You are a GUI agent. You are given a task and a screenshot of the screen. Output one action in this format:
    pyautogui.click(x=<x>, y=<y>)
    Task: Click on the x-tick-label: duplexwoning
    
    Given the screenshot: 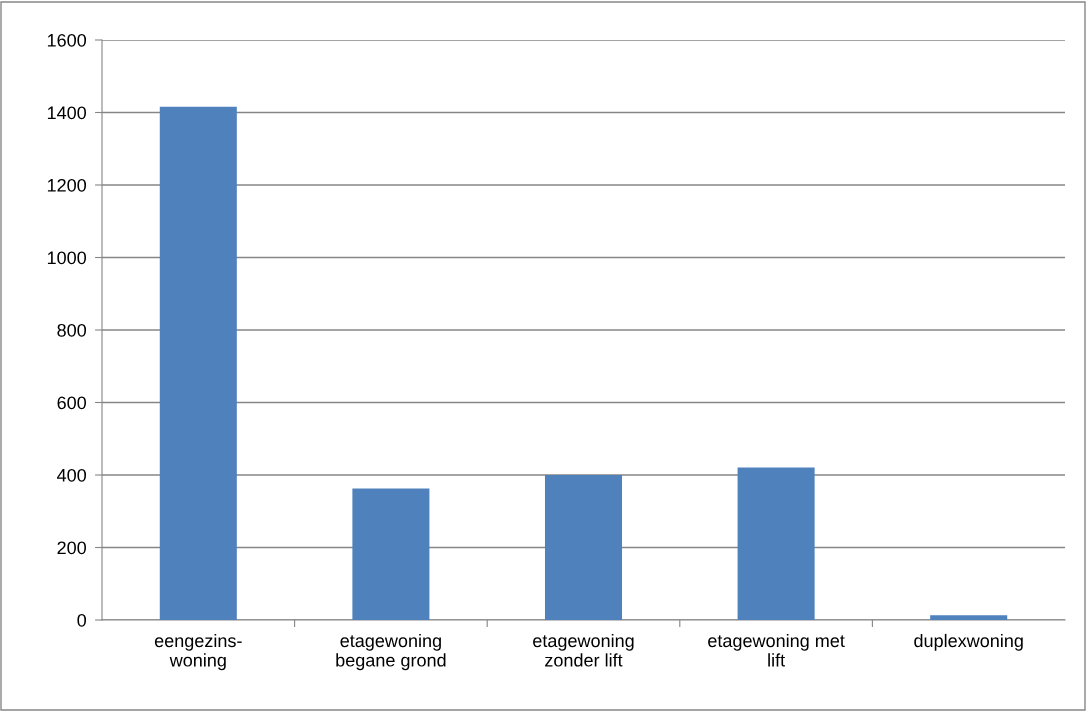 What is the action you would take?
    pyautogui.click(x=968, y=642)
    